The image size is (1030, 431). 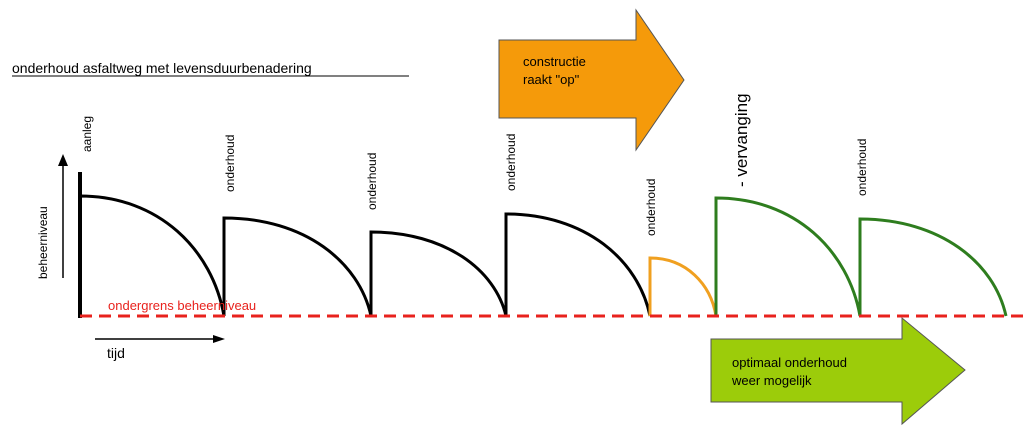 What do you see at coordinates (789, 362) in the screenshot?
I see `optimaal-label-line1: optimaal onderhoud` at bounding box center [789, 362].